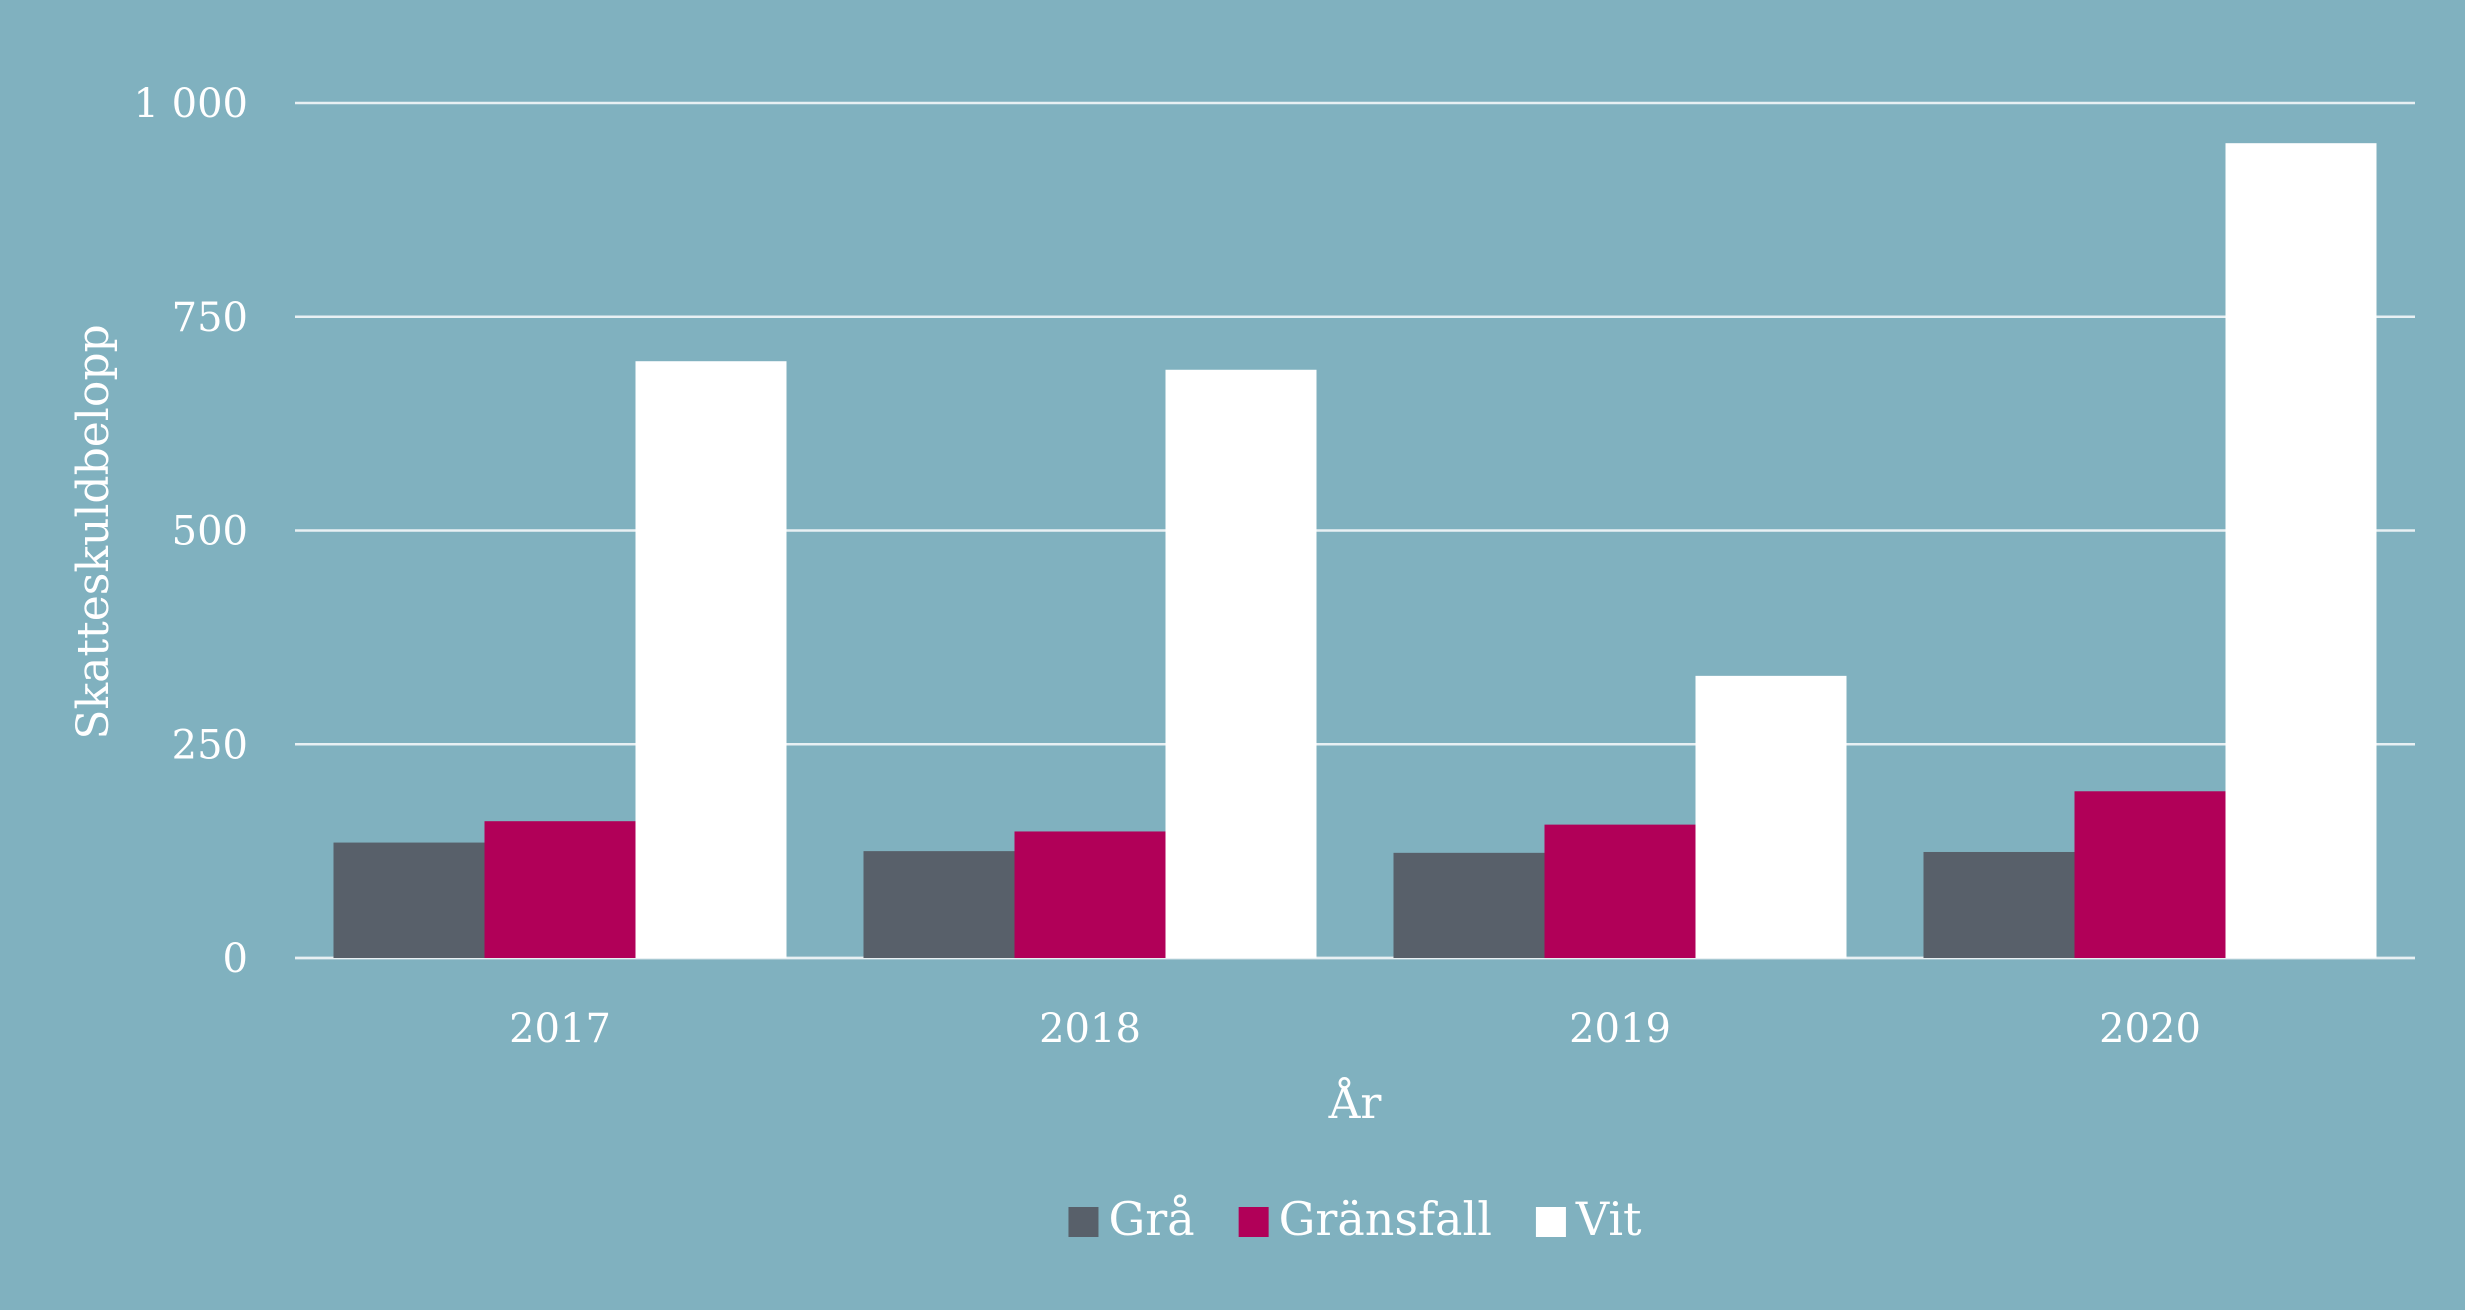 Image resolution: width=2465 pixels, height=1310 pixels. Describe the element at coordinates (1771, 816) in the screenshot. I see `bar-vit-2019` at that location.